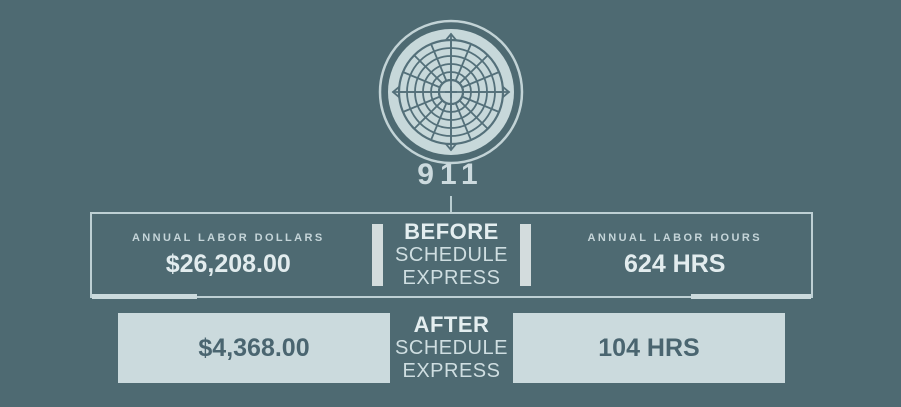 The height and width of the screenshot is (407, 901). I want to click on headline-container: 911, so click(450, 175).